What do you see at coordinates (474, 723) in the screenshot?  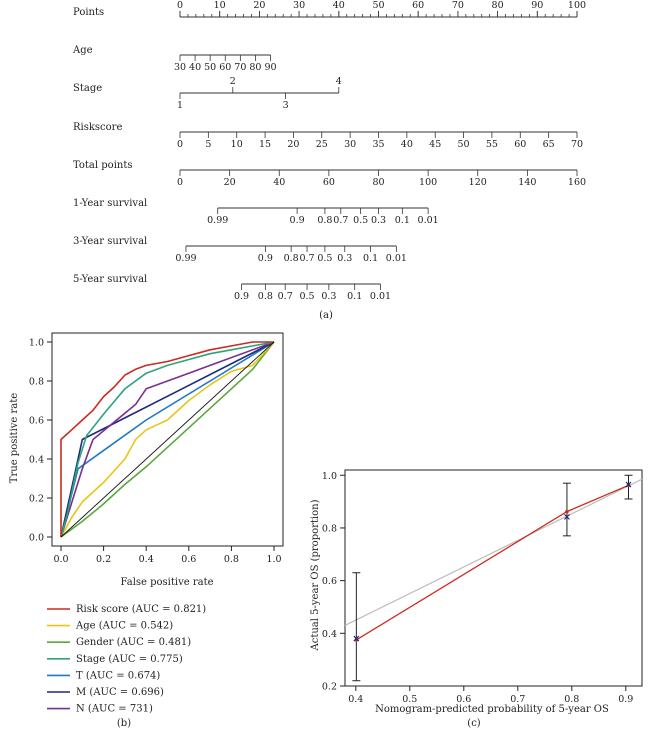 I see `panel-label-c: (c)` at bounding box center [474, 723].